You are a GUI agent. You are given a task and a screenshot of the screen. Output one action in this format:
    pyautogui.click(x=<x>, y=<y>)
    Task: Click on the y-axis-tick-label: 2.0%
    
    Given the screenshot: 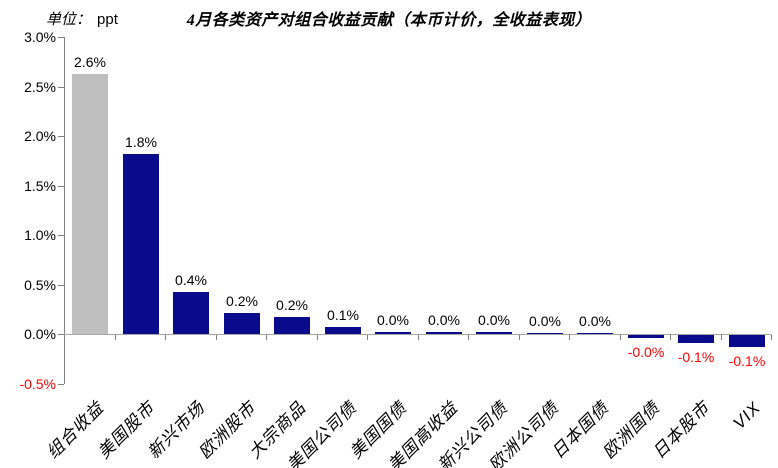 What is the action you would take?
    pyautogui.click(x=40, y=136)
    